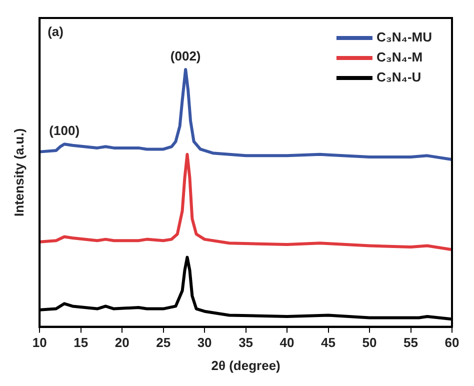 This screenshot has height=386, width=474. Describe the element at coordinates (404, 37) in the screenshot. I see `legend-label: C₃N₄-MU` at that location.